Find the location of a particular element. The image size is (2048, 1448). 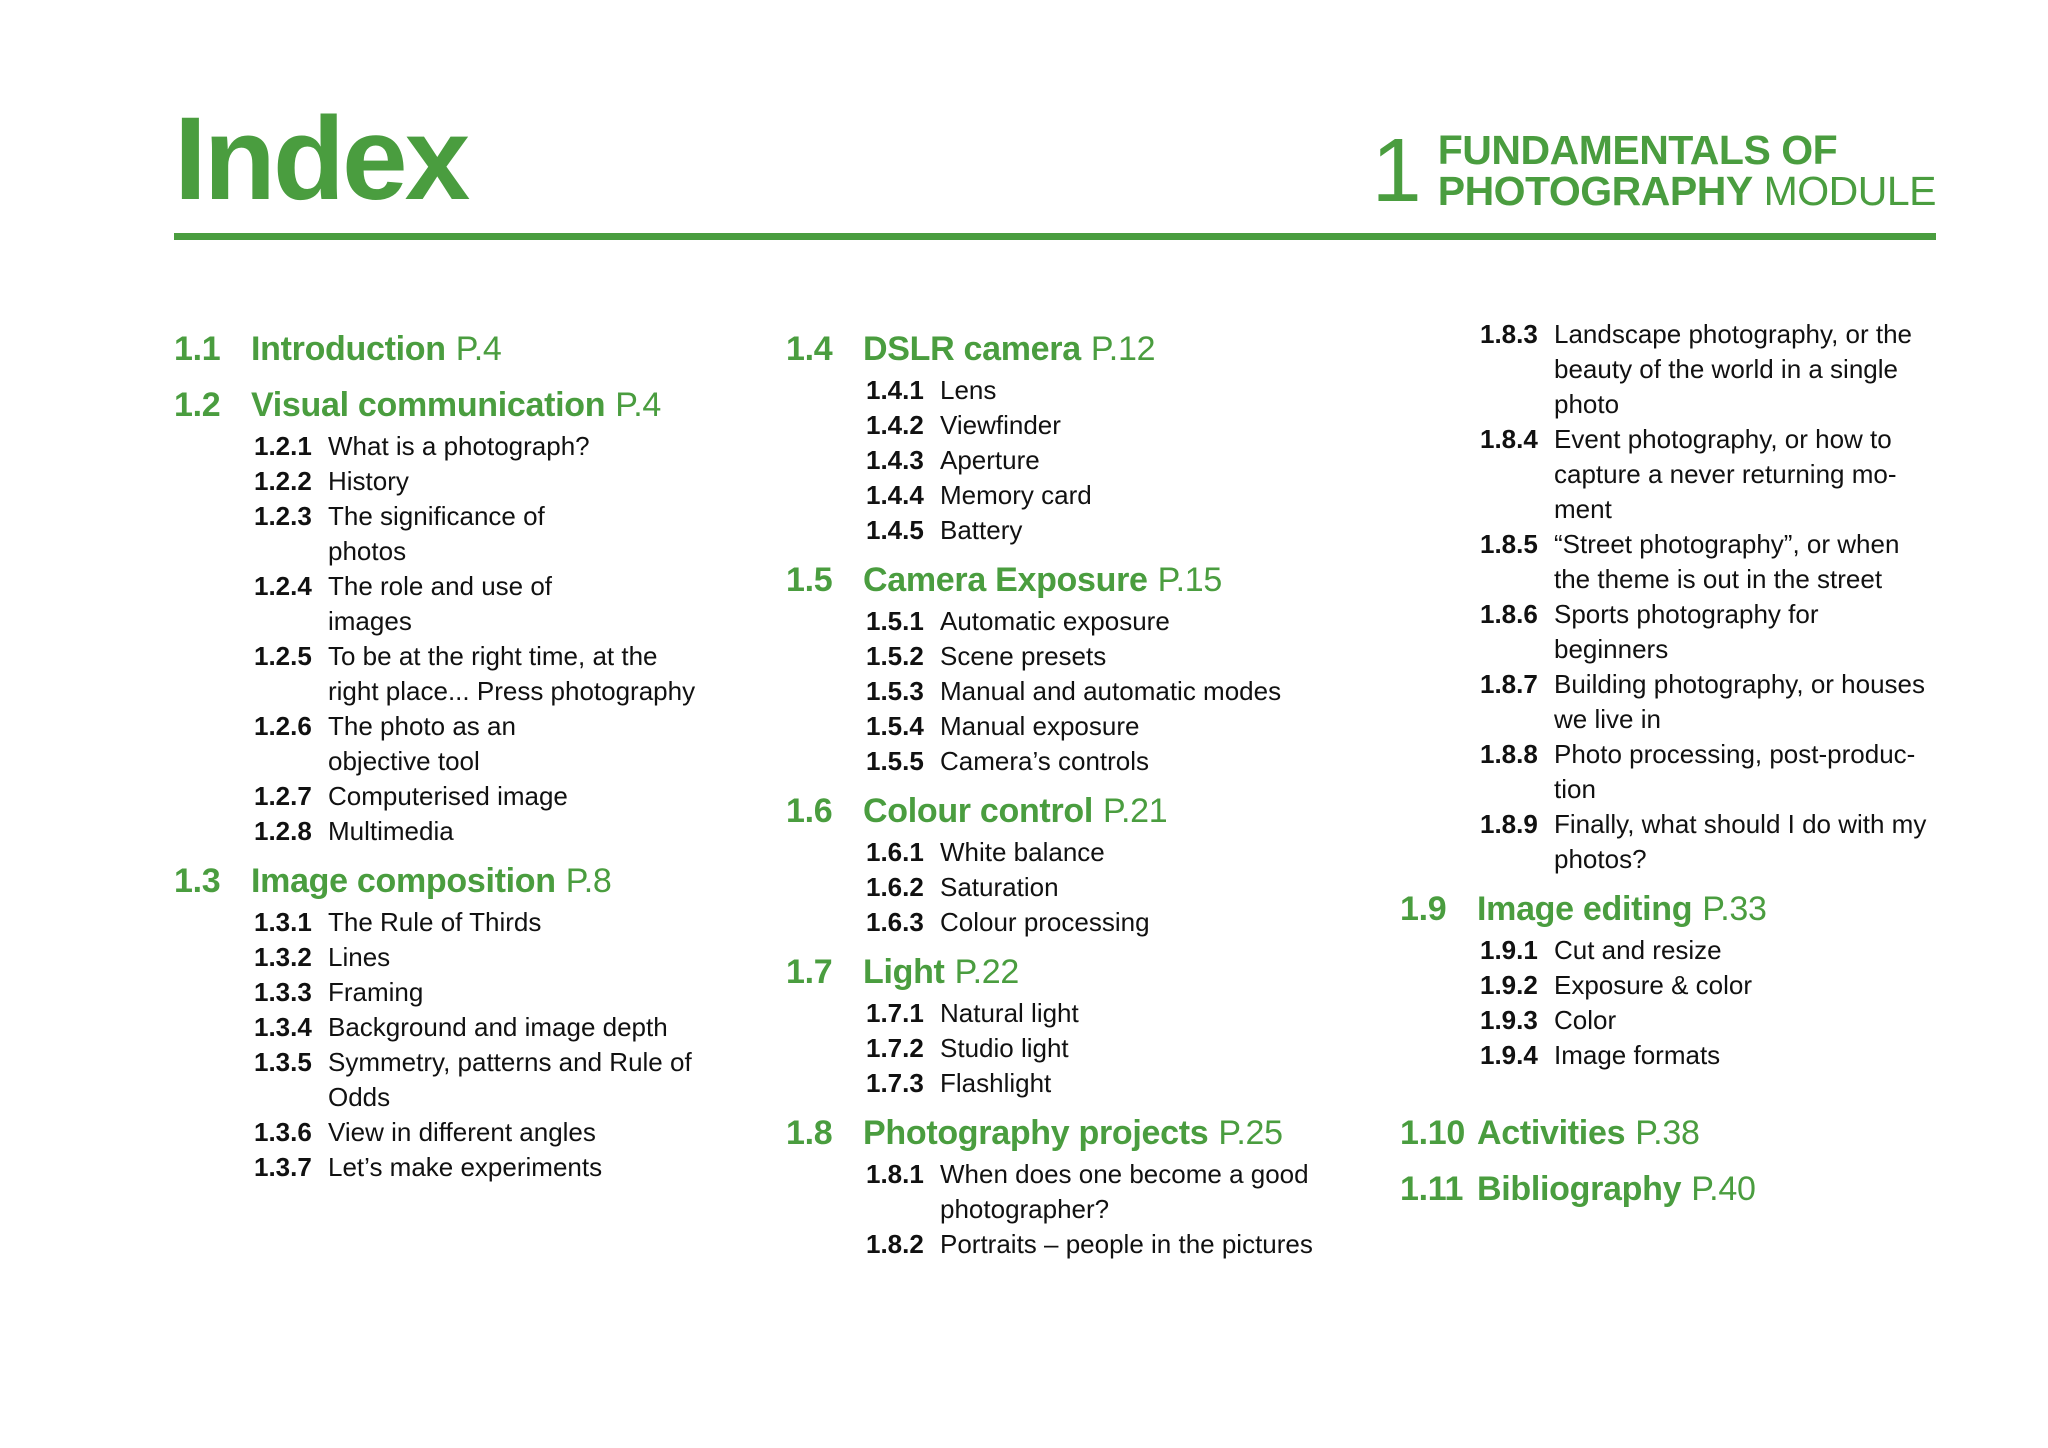

subsection-item: 1.8.6 Sports photography for beginners is located at coordinates (1720, 632).